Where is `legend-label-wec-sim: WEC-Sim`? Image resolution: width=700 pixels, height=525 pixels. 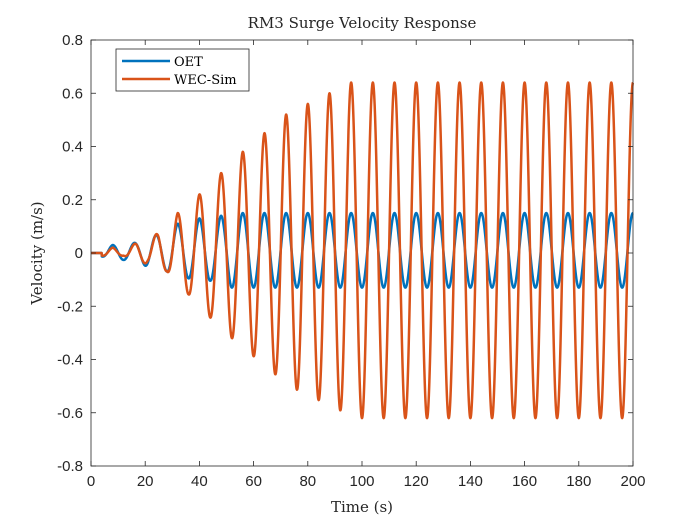 legend-label-wec-sim: WEC-Sim is located at coordinates (205, 80).